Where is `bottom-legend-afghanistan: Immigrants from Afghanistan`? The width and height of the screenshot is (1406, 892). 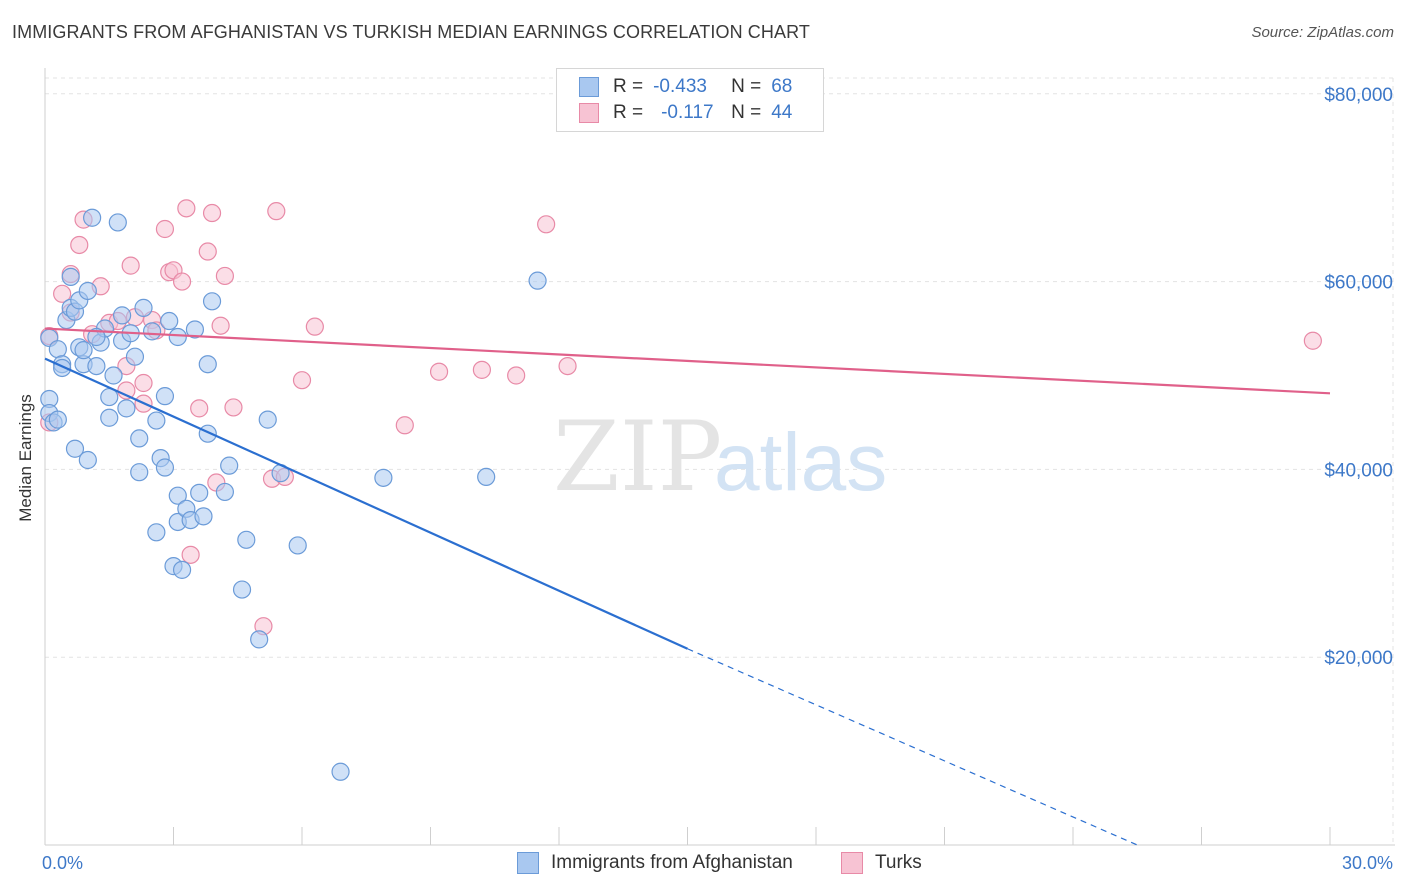 bottom-legend-afghanistan: Immigrants from Afghanistan is located at coordinates (655, 863).